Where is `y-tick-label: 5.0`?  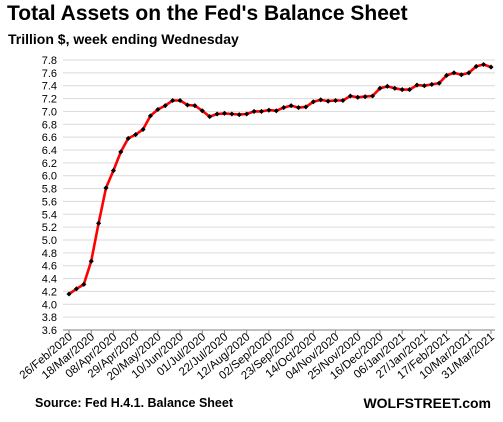
y-tick-label: 5.0 is located at coordinates (49, 241).